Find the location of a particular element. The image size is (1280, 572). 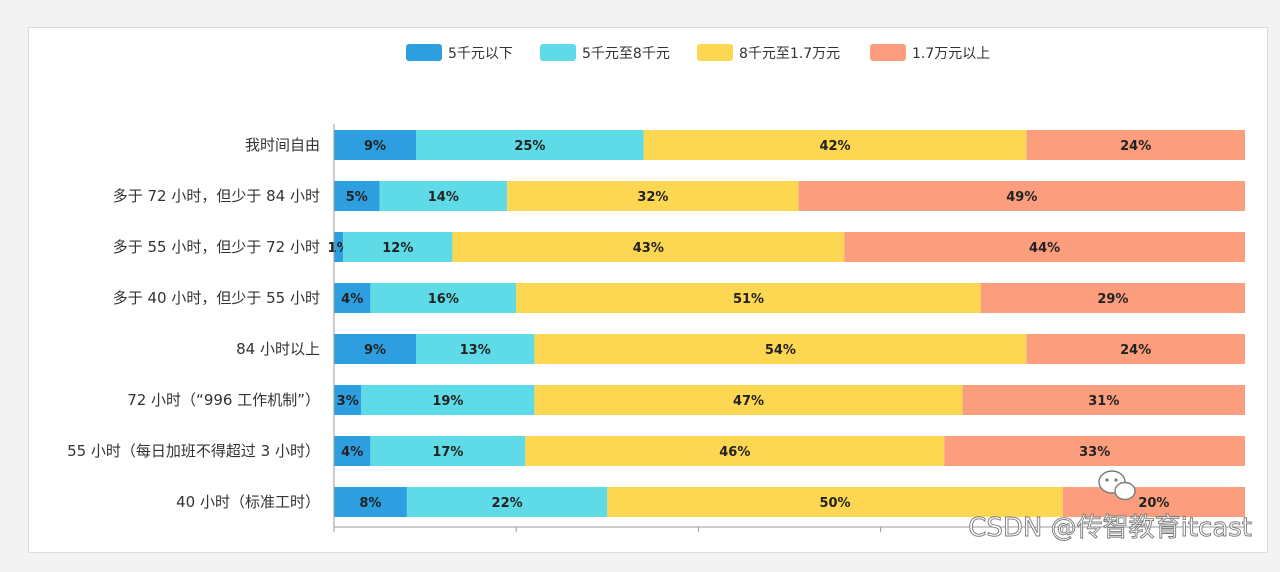

data-label: 13% is located at coordinates (475, 350).